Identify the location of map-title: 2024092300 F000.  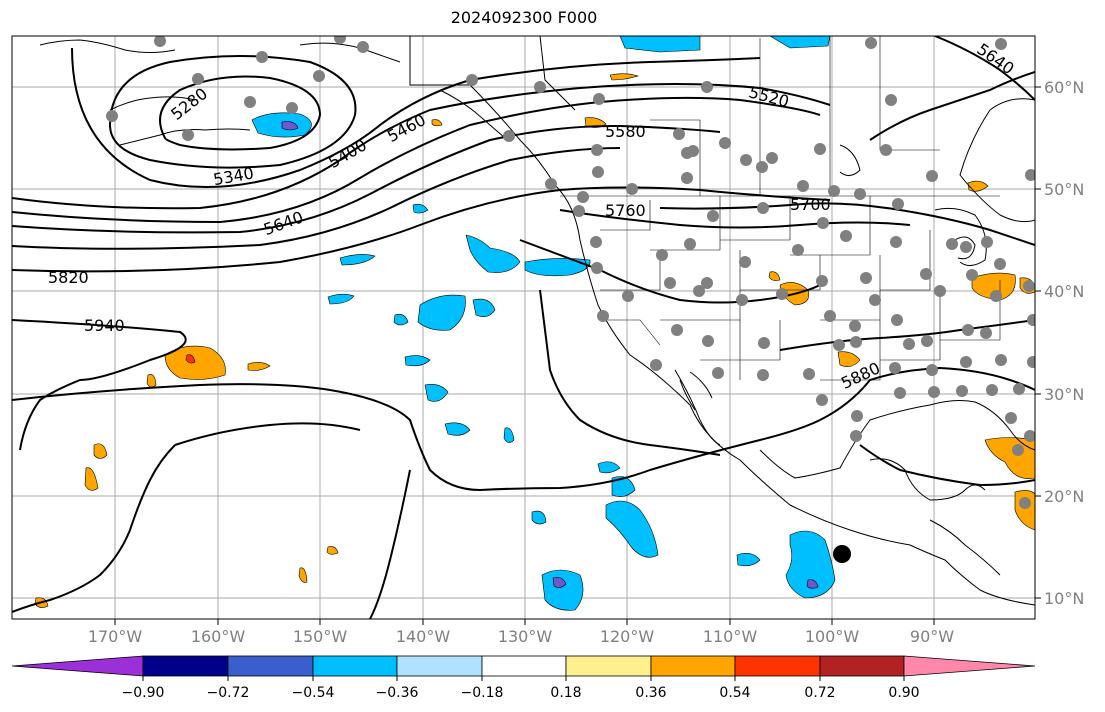
(524, 17).